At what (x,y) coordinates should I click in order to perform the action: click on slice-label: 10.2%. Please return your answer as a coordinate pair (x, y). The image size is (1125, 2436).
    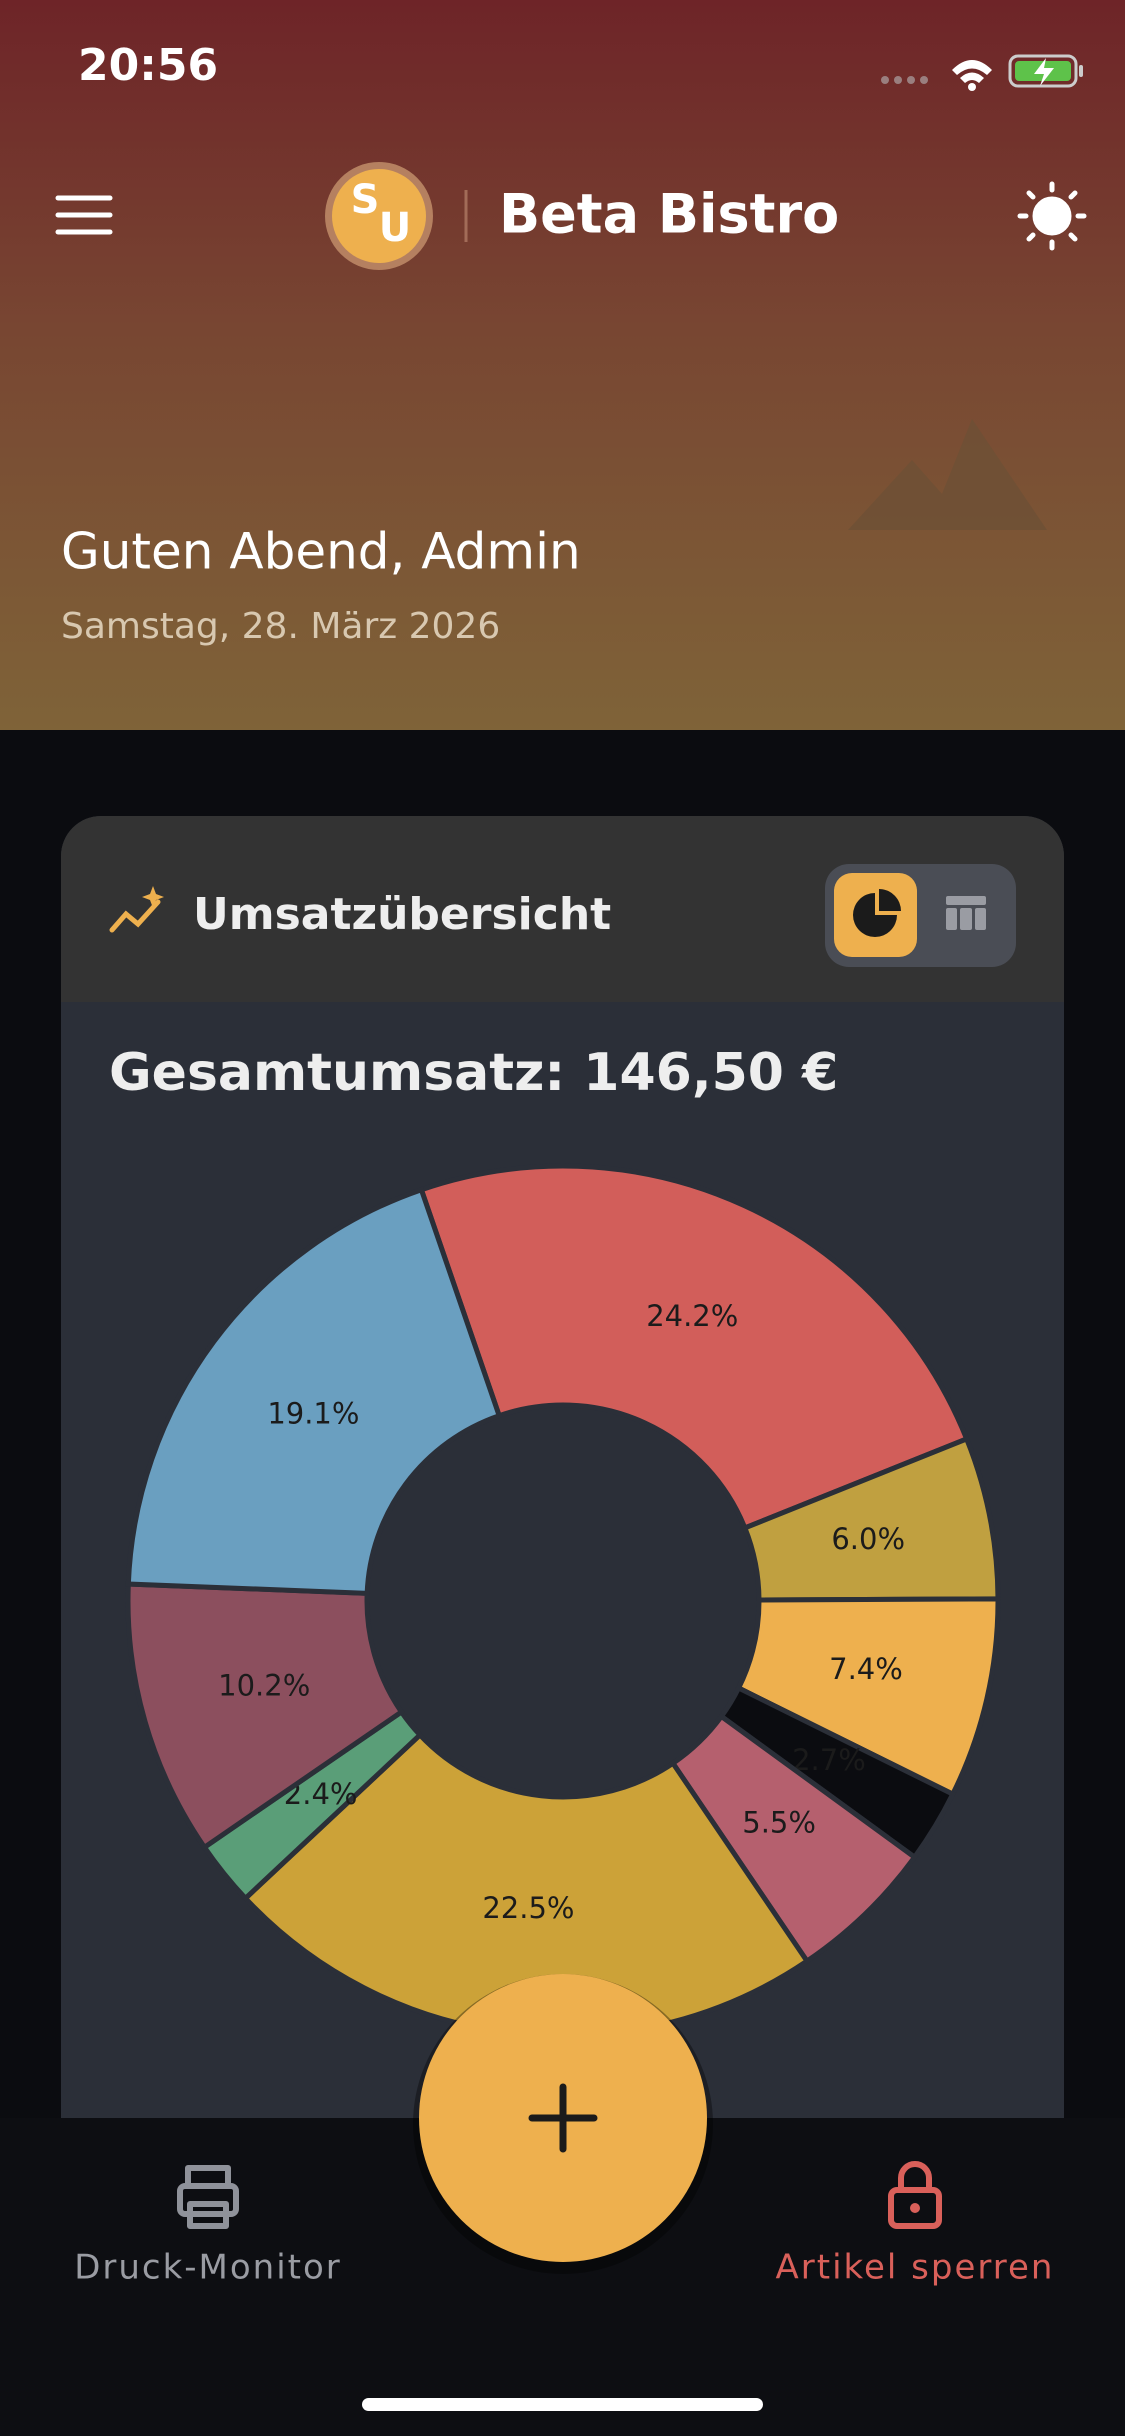
    Looking at the image, I should click on (264, 1685).